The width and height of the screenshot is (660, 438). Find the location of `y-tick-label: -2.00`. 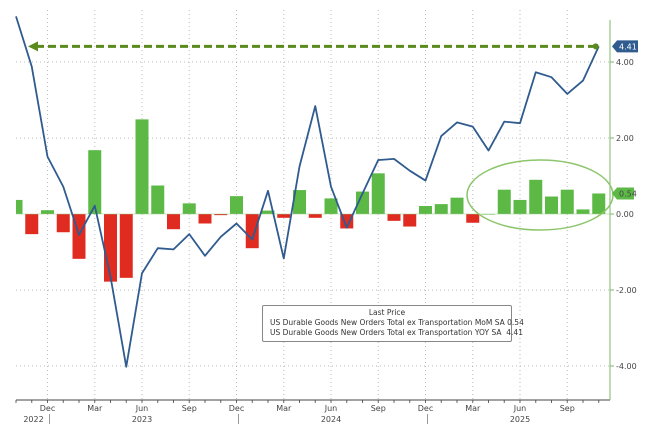

y-tick-label: -2.00 is located at coordinates (626, 290).